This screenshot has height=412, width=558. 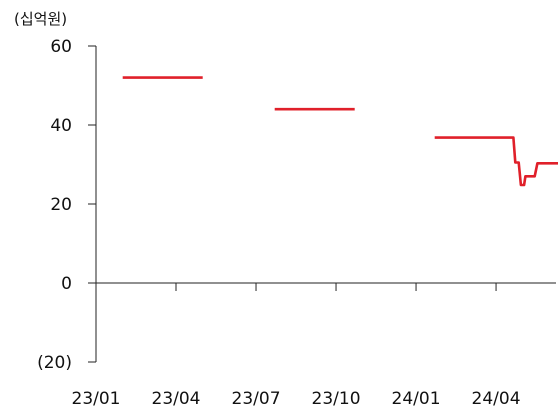 I want to click on x-tick-label: 23/04, so click(x=176, y=399).